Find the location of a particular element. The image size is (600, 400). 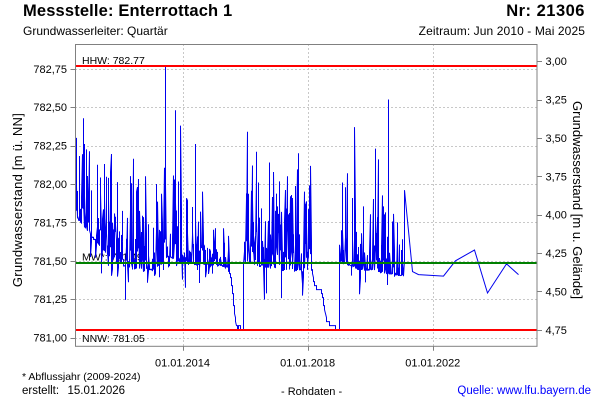

y-left-axis-title: Grundwasserstand [m ü. NN] is located at coordinates (17, 200).